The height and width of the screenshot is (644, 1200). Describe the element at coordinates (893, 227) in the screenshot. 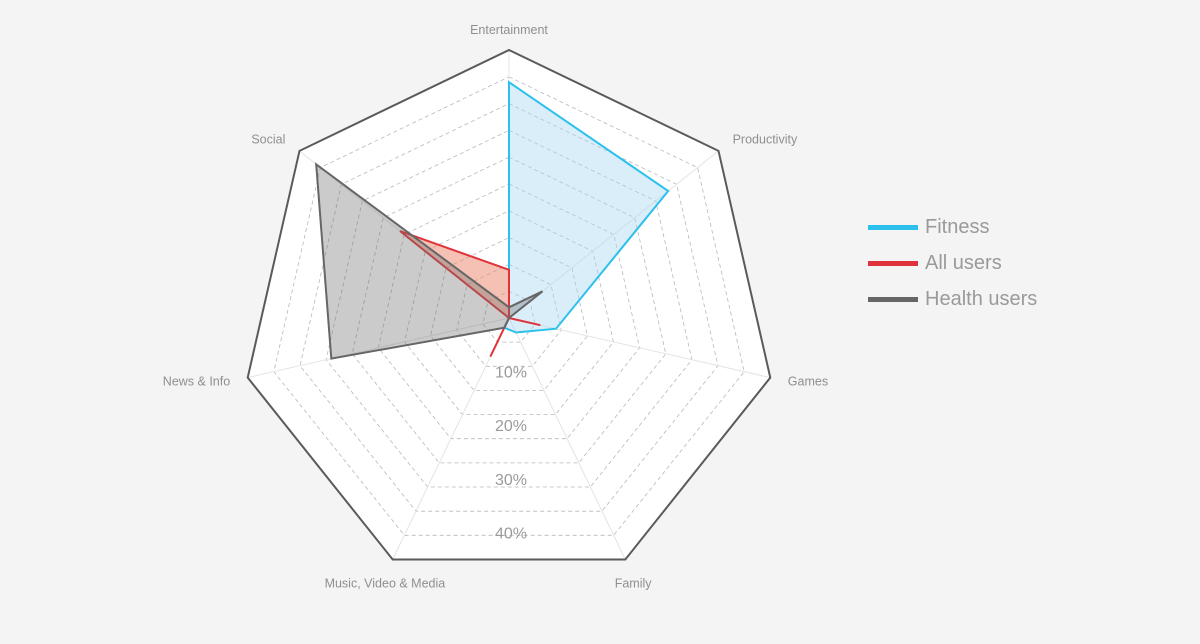

I see `legend-swatch-fitness` at that location.